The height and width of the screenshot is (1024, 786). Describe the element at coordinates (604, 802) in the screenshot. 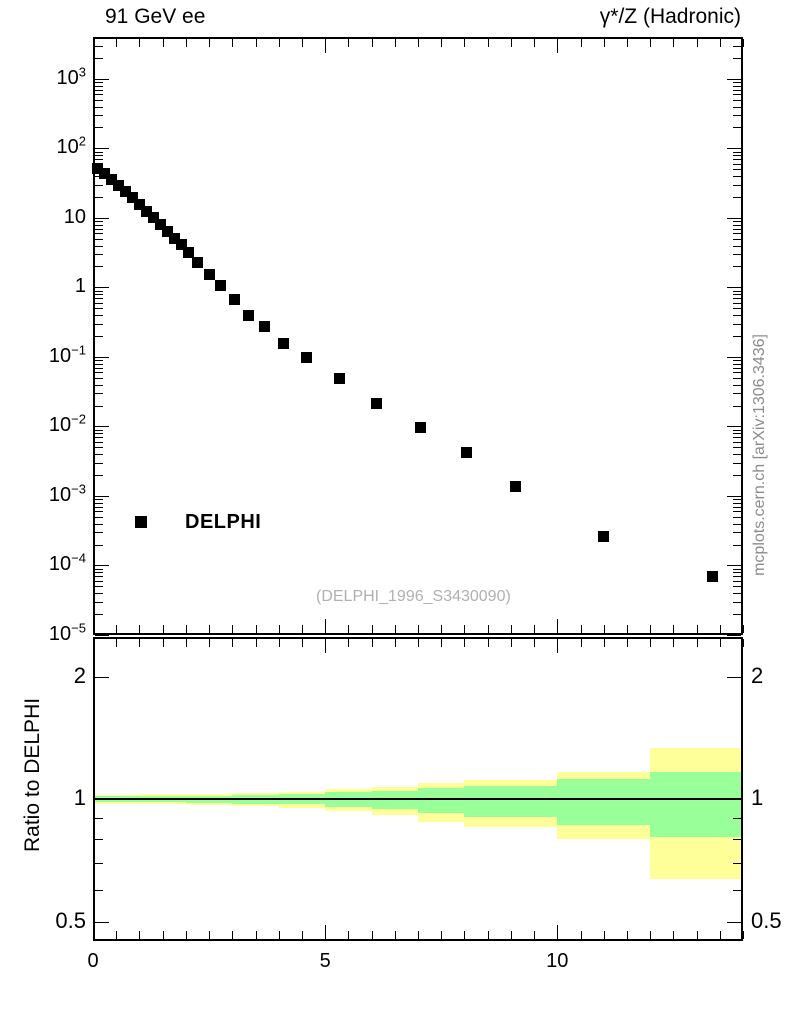

I see `band-inner` at that location.